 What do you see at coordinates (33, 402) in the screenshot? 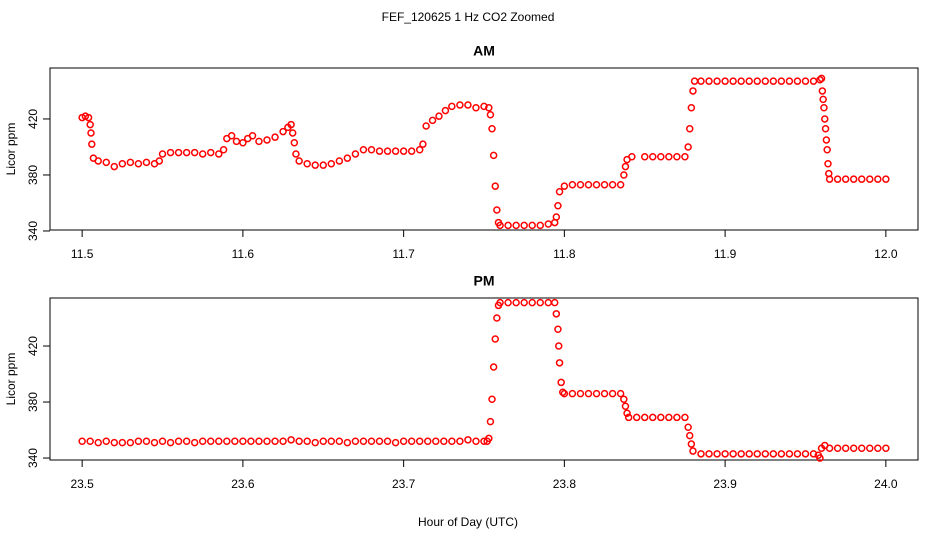
I see `y-tick-label: 380` at bounding box center [33, 402].